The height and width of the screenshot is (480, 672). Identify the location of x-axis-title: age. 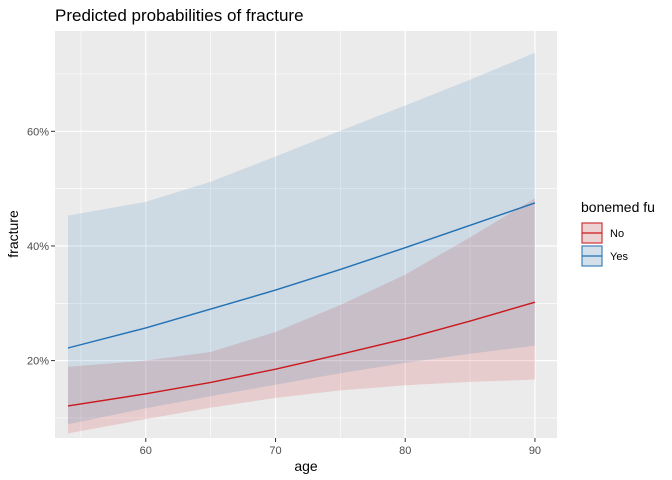
(306, 466).